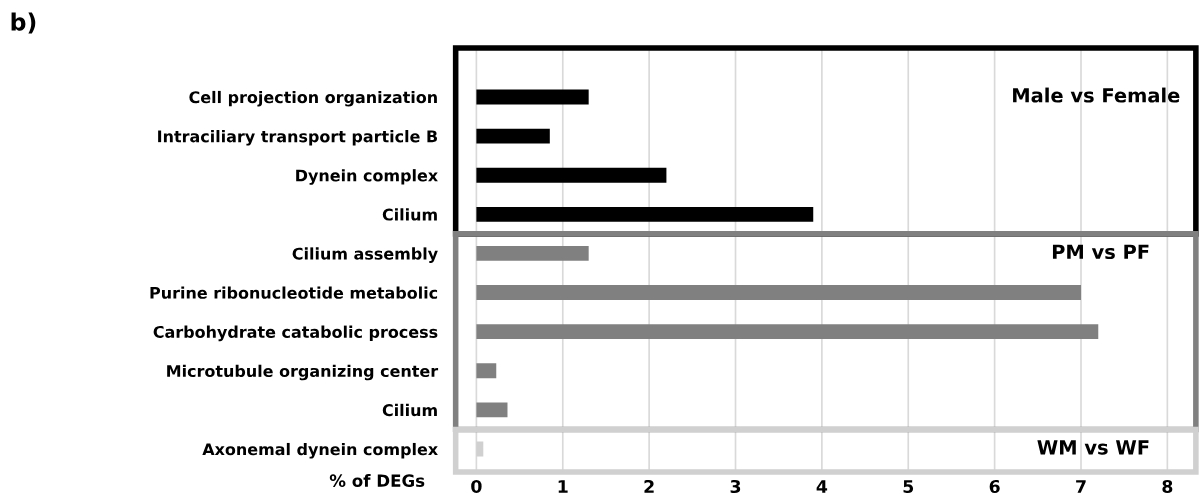  I want to click on x-tick-label: 5, so click(908, 487).